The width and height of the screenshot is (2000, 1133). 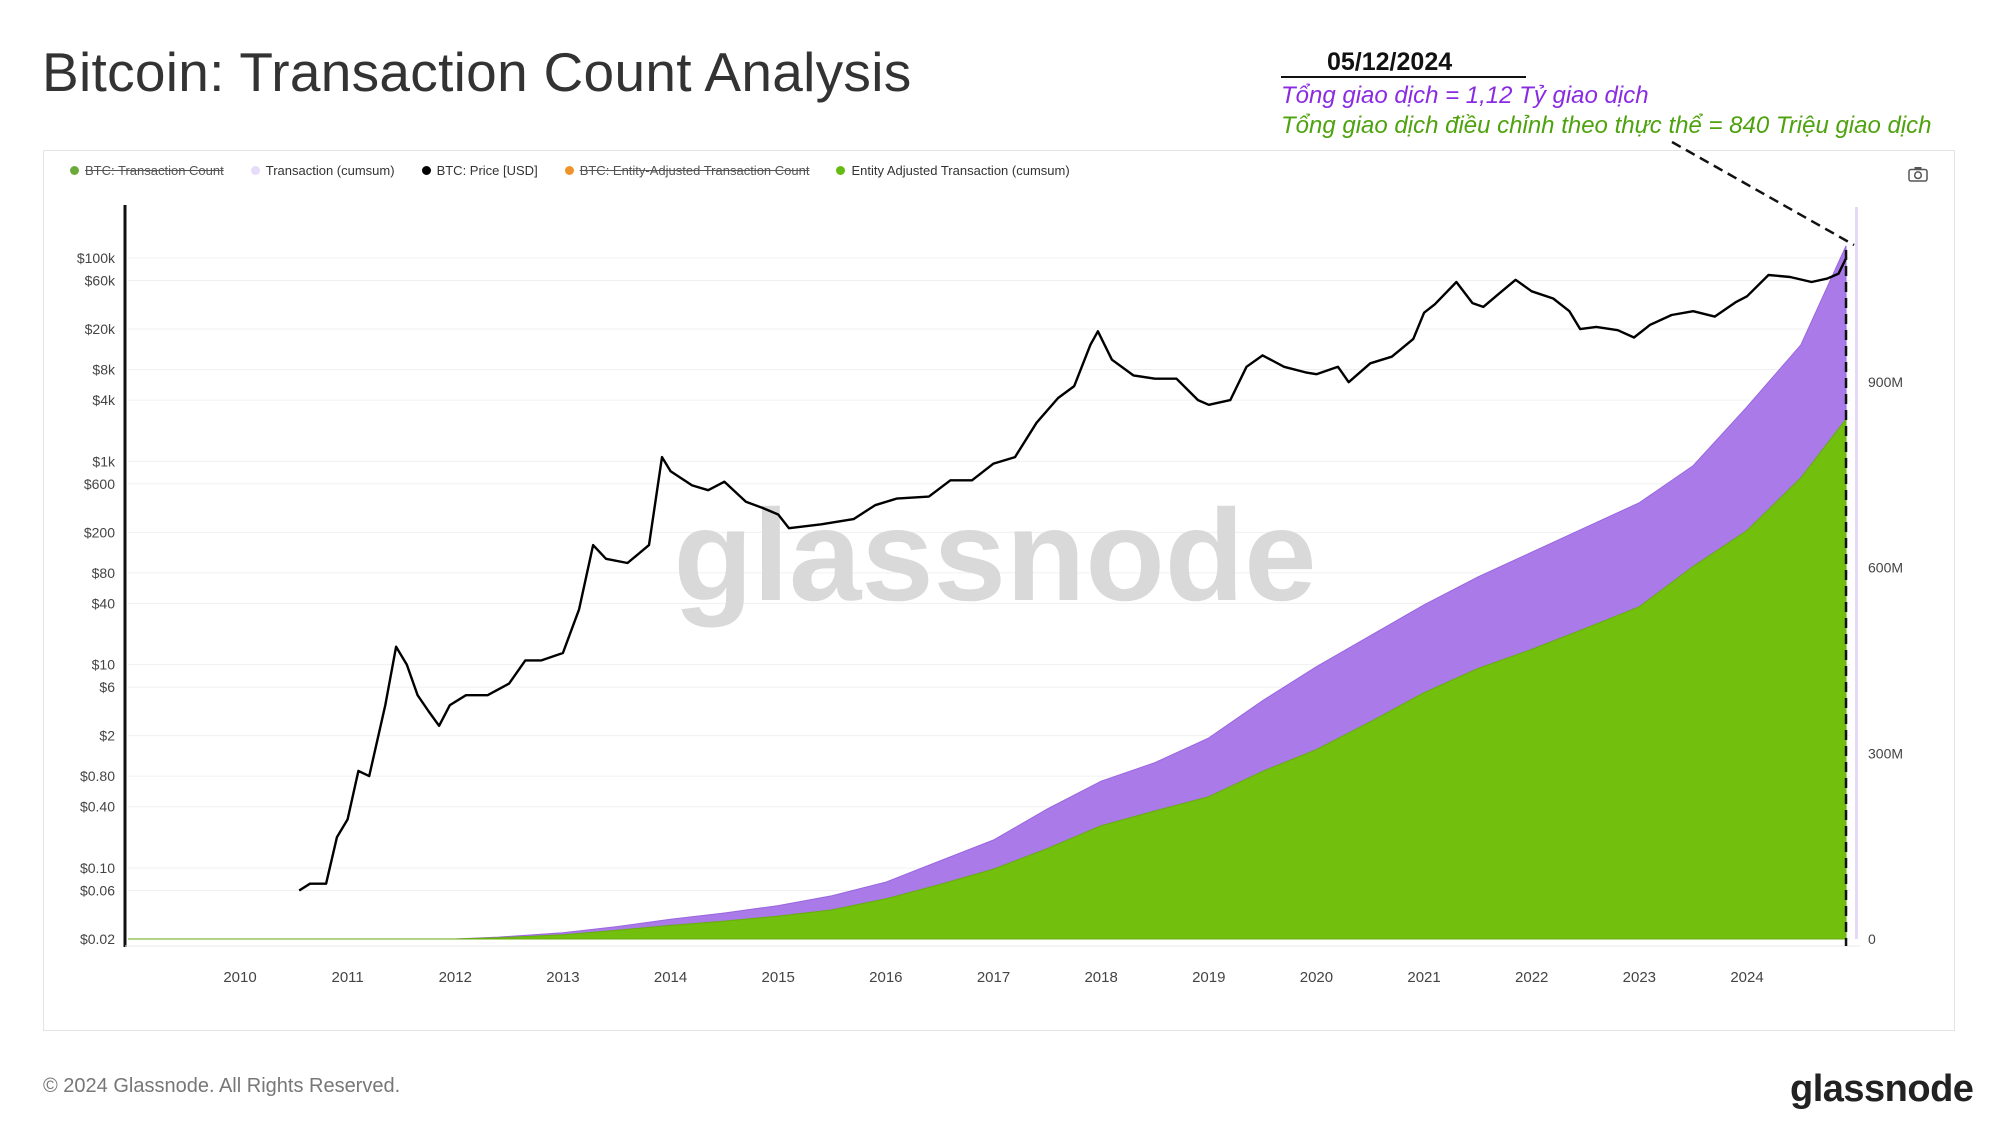 What do you see at coordinates (995, 555) in the screenshot?
I see `watermark: glassnode` at bounding box center [995, 555].